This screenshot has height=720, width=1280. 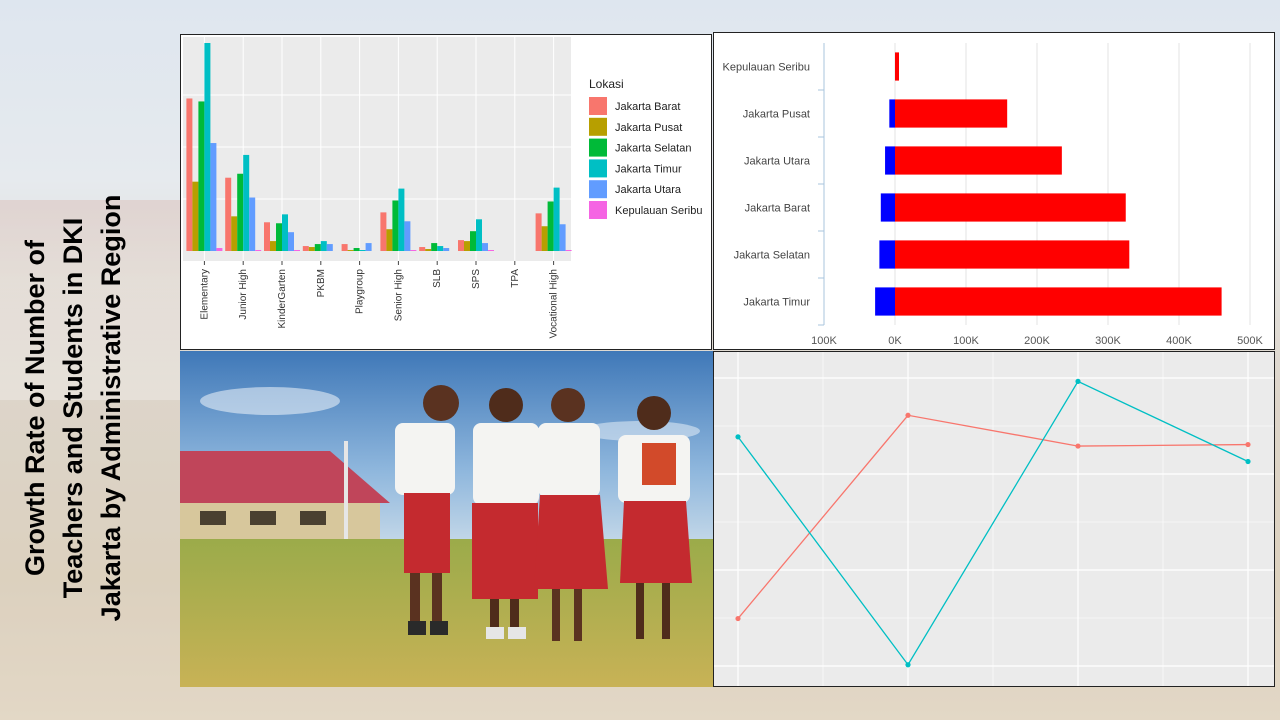 I want to click on photo-cloud, so click(x=270, y=401).